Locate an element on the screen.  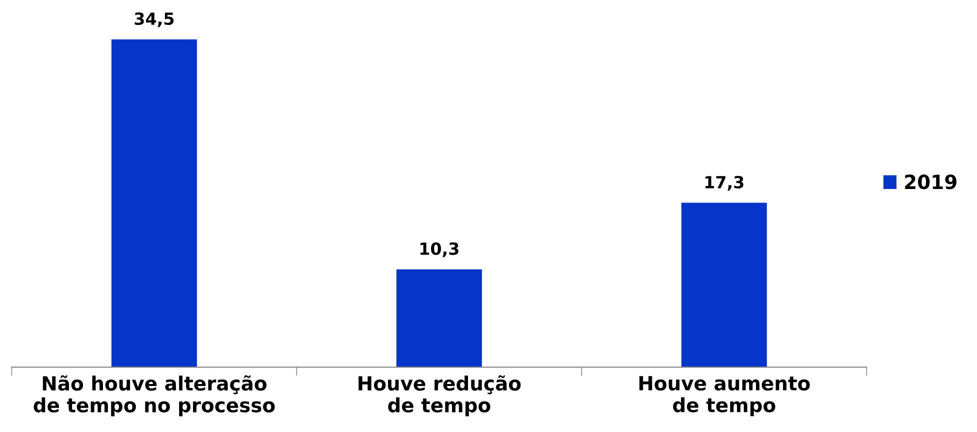
legend-label: 2019 is located at coordinates (930, 182).